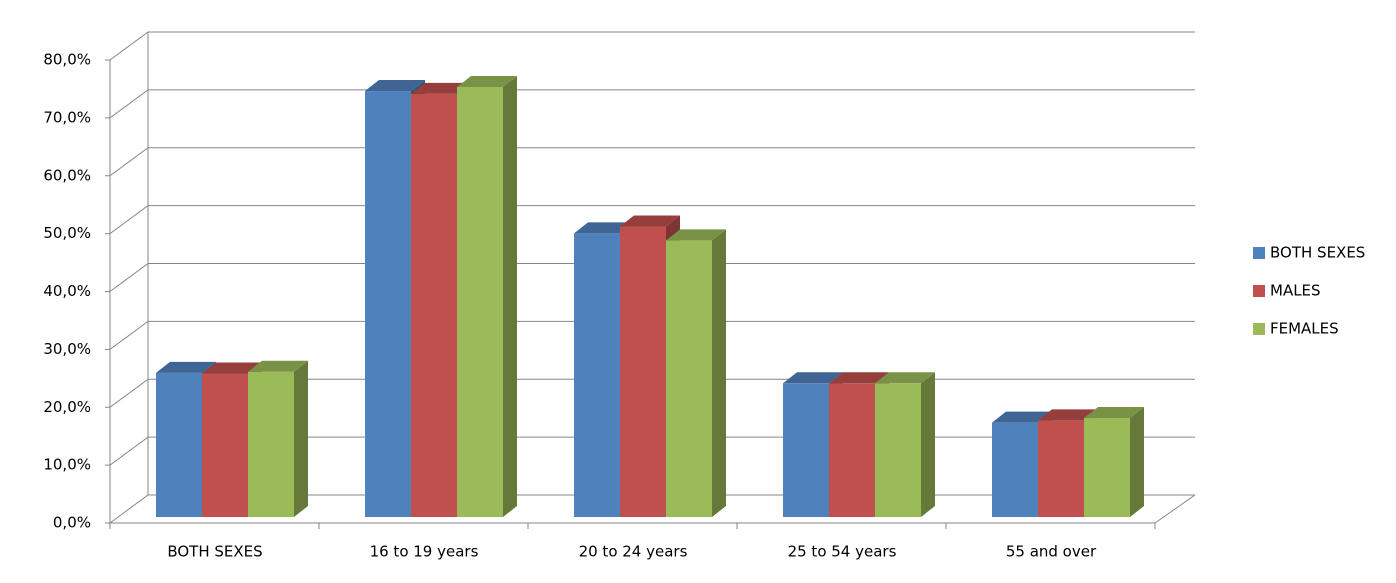 The height and width of the screenshot is (583, 1396). What do you see at coordinates (842, 552) in the screenshot?
I see `x-tick-label: 25 to 54 years` at bounding box center [842, 552].